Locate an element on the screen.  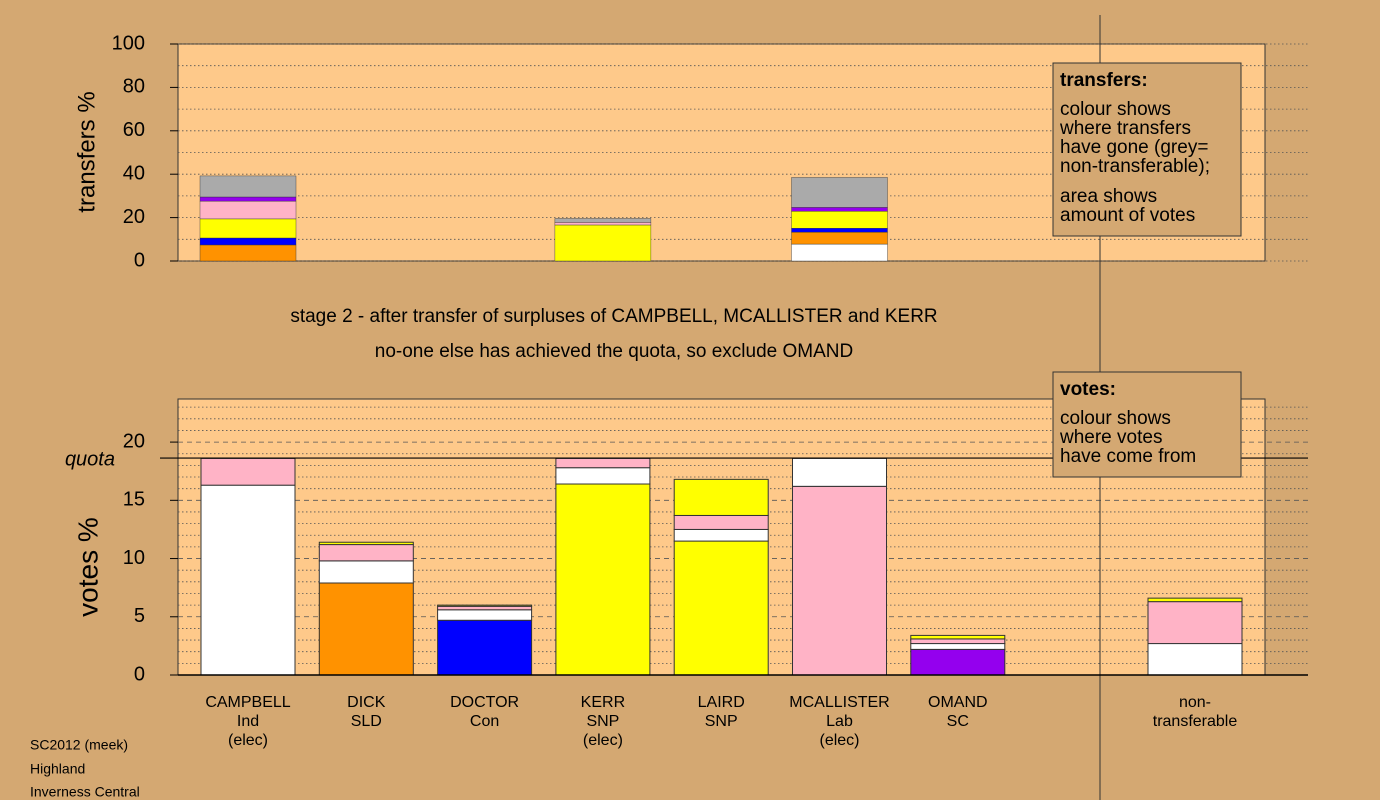
note-text: area shows is located at coordinates (1108, 196).